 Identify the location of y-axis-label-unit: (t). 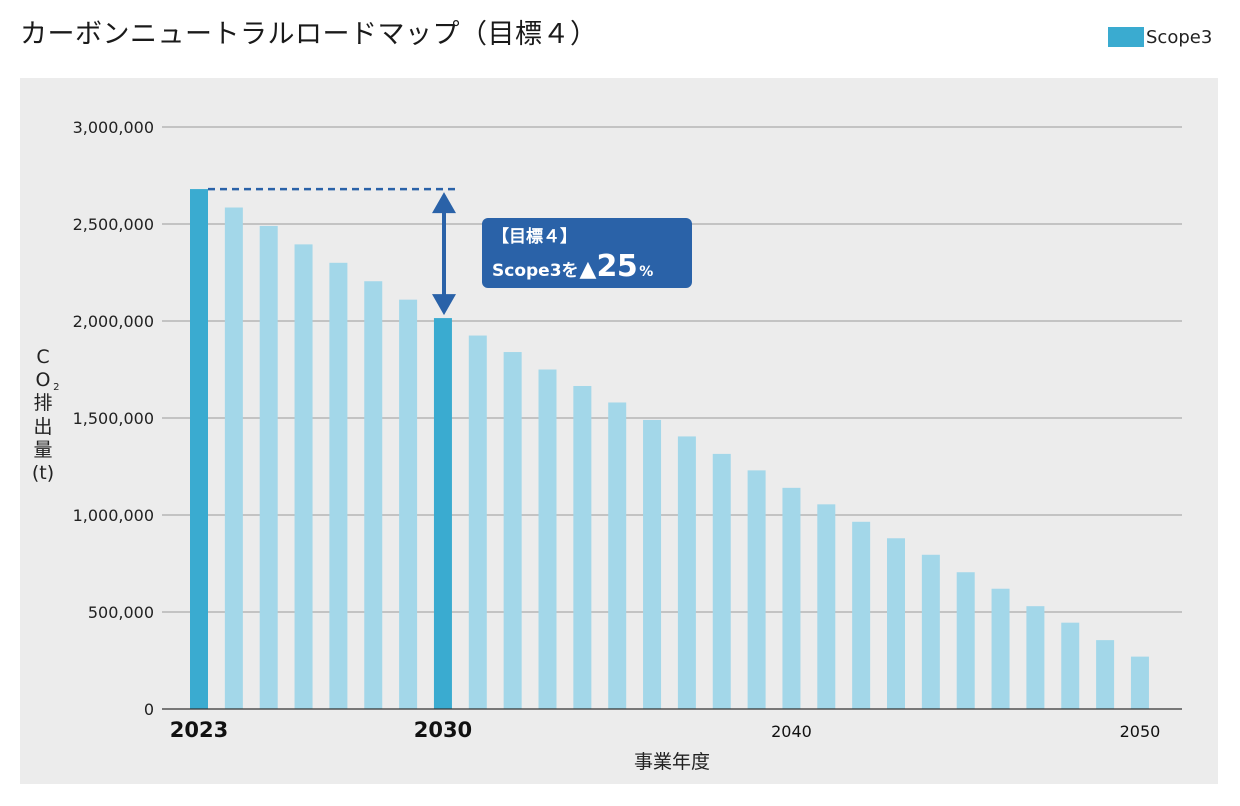
(43, 472).